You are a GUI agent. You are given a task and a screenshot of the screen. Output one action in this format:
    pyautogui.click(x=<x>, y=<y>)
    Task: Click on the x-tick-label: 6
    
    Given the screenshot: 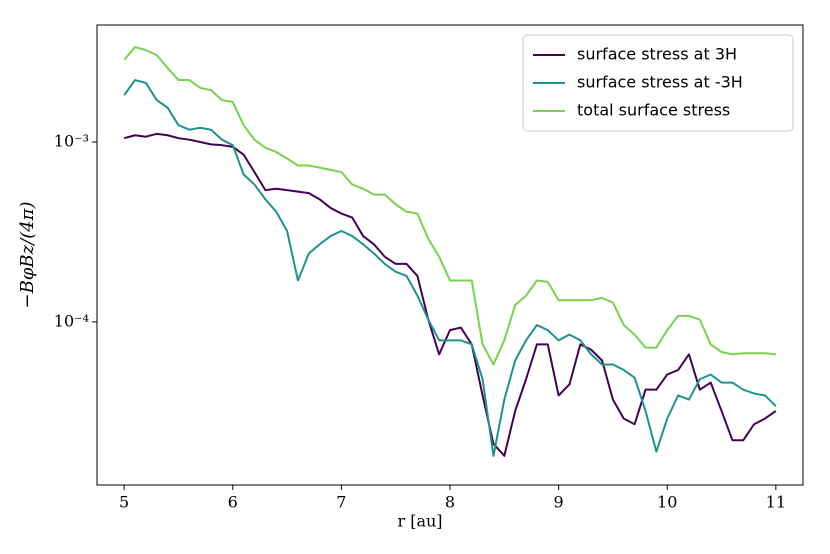 What is the action you would take?
    pyautogui.click(x=233, y=502)
    